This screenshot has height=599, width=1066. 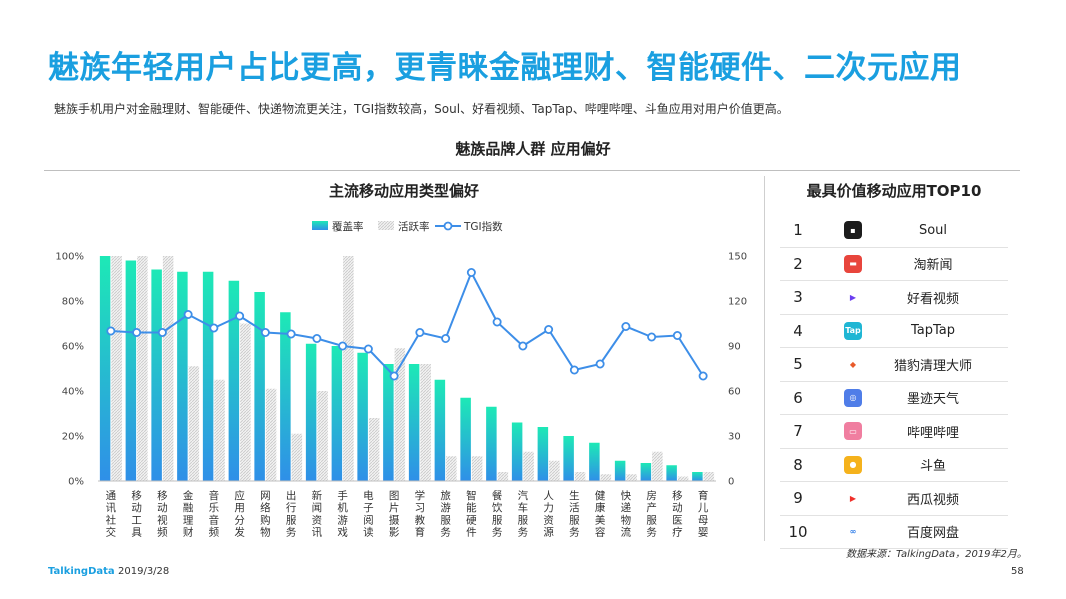 I want to click on category-label: 汽车服务, so click(x=523, y=514).